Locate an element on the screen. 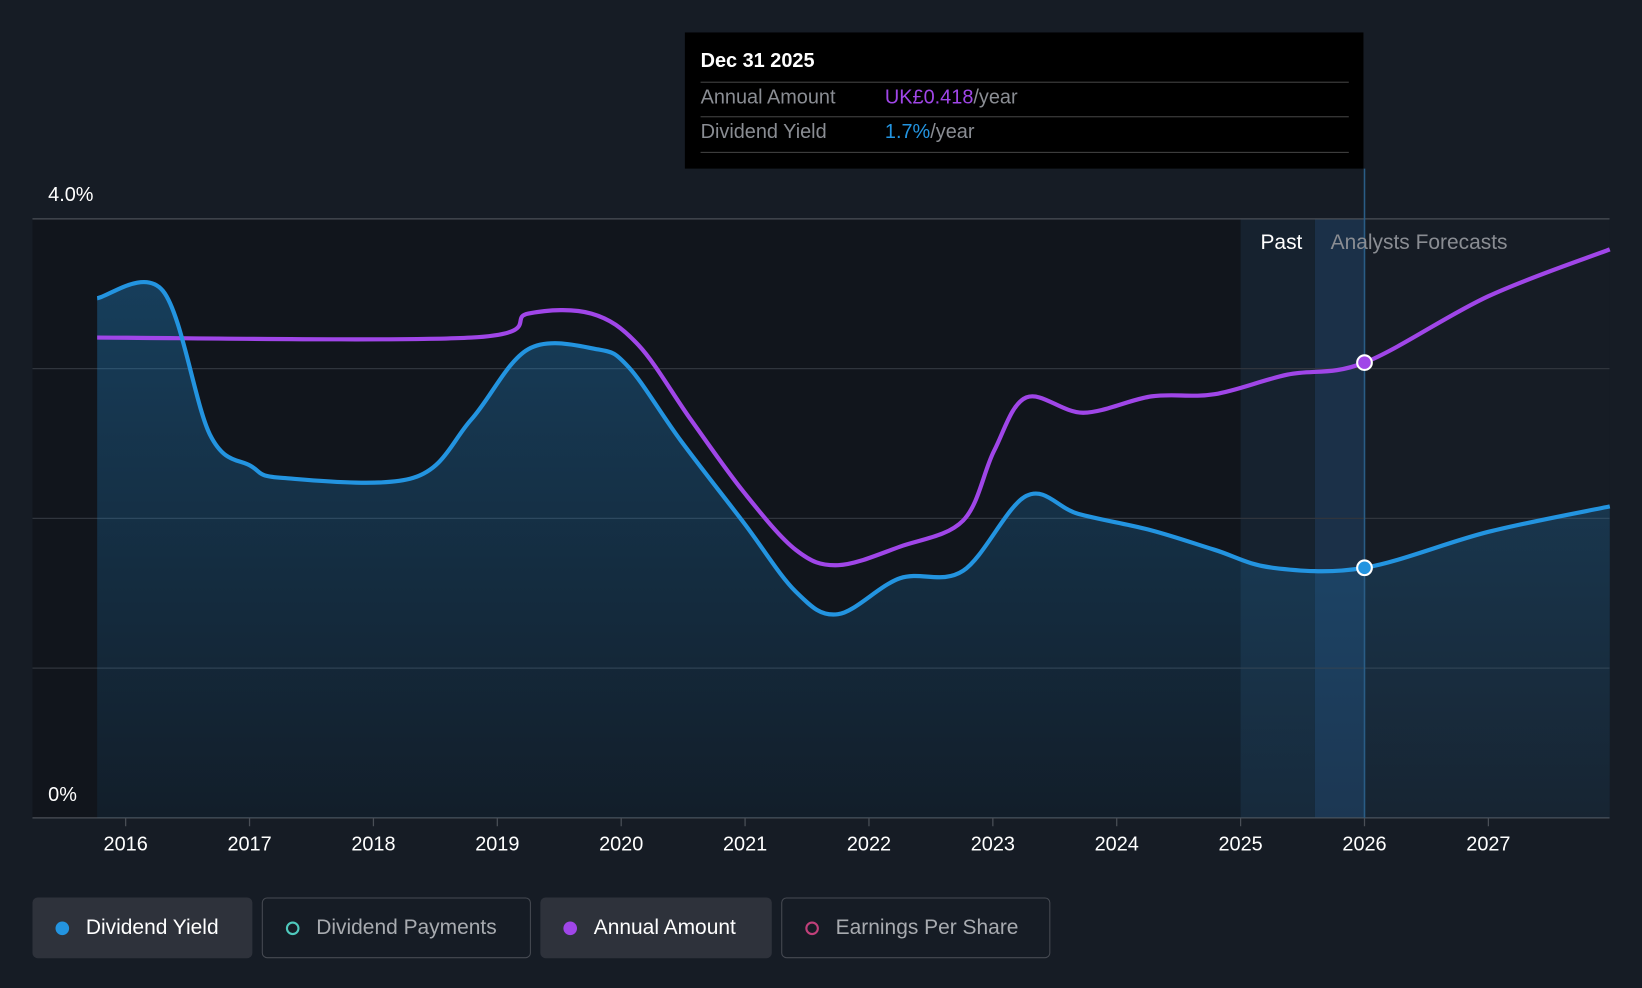  tooltip-date: Dec 31 2025 is located at coordinates (757, 61).